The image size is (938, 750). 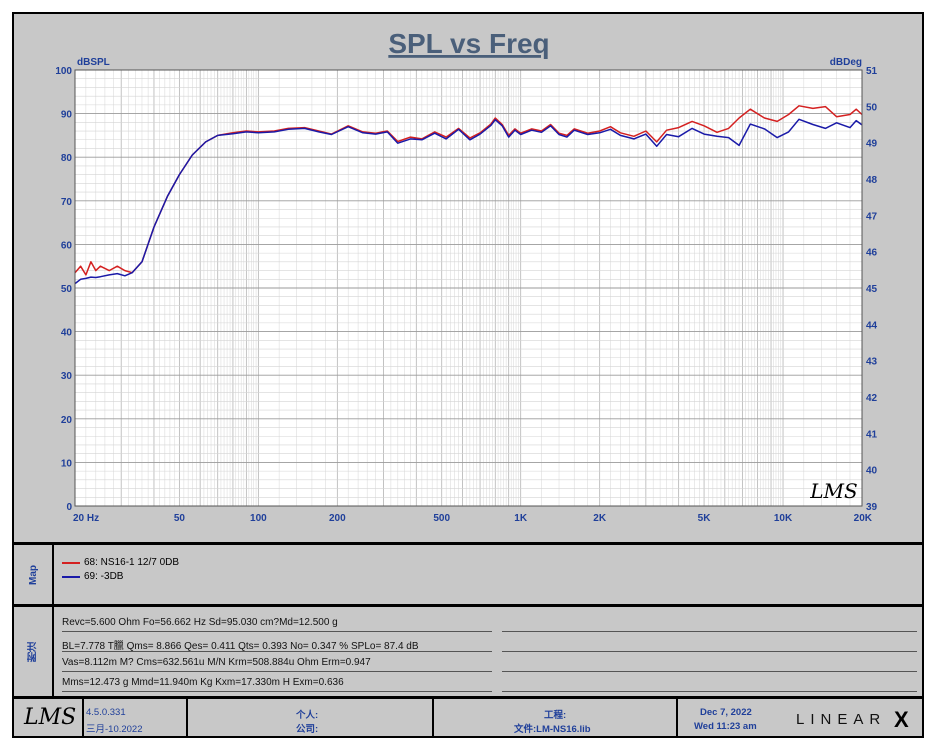 I want to click on footer-brand-cell: LINEAR X, so click(x=855, y=717).